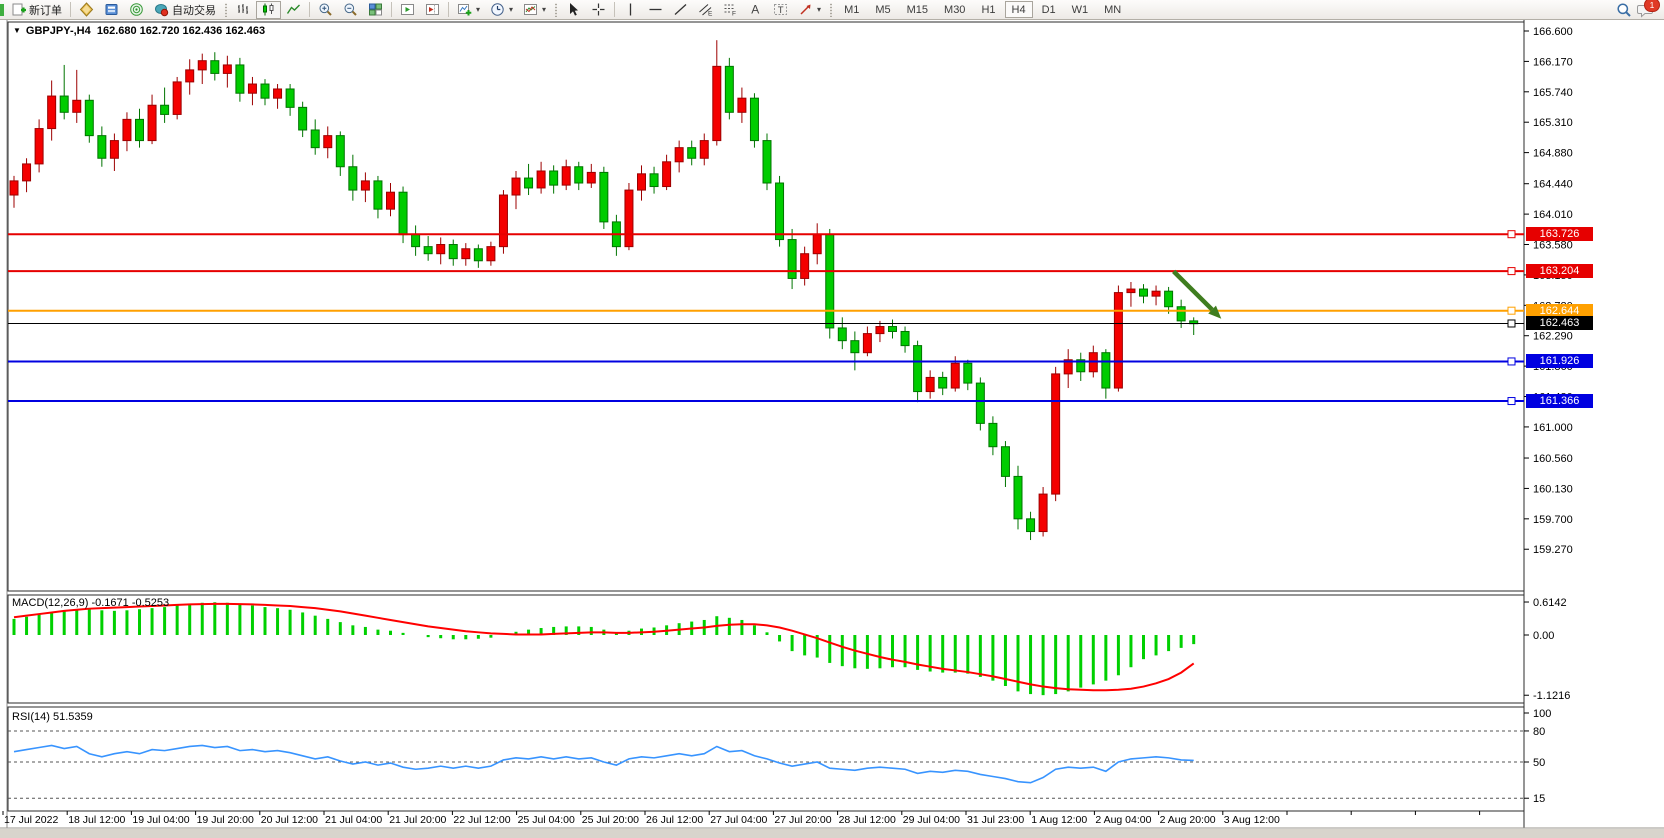 This screenshot has width=1664, height=838. What do you see at coordinates (531, 9) in the screenshot?
I see `template-icon` at bounding box center [531, 9].